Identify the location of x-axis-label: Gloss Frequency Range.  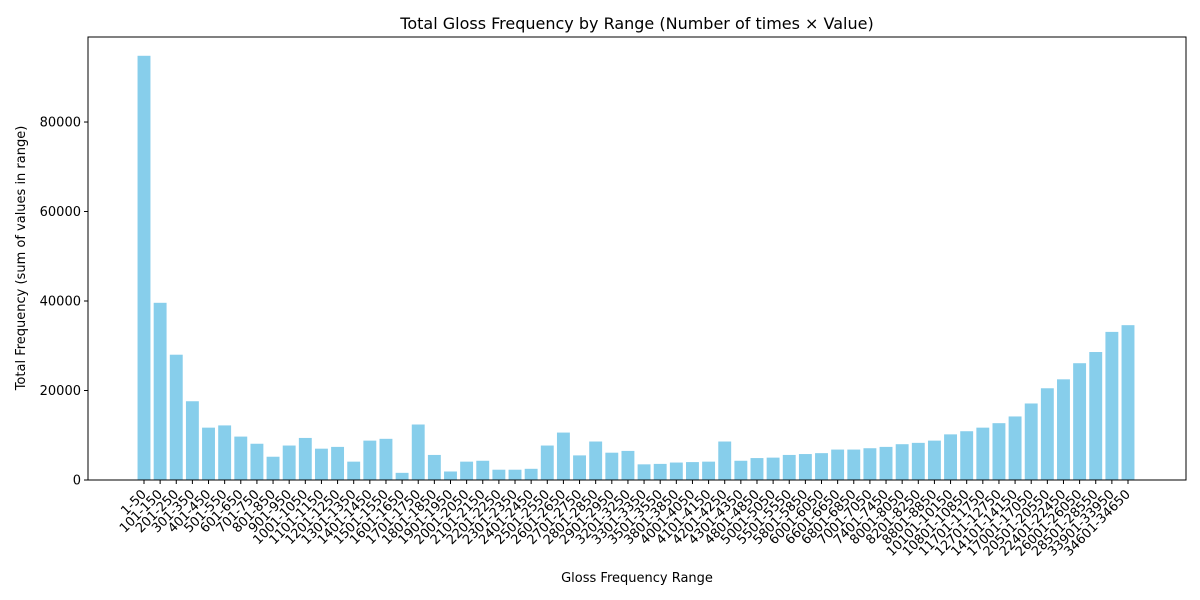
(637, 578).